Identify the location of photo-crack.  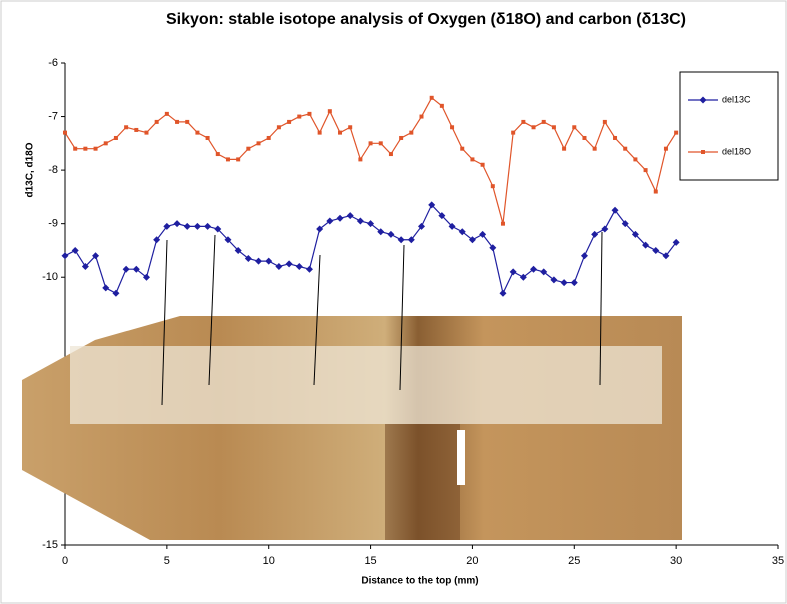
(461, 457).